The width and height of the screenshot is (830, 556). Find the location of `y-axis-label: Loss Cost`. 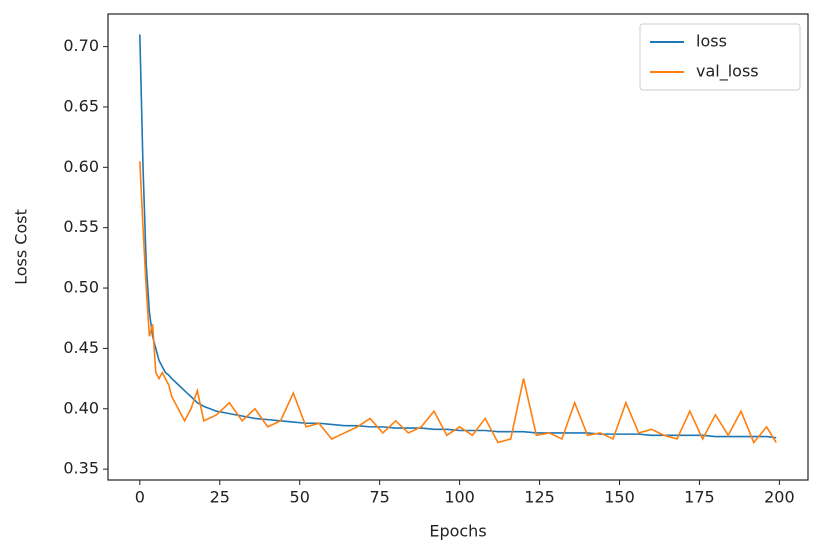

y-axis-label: Loss Cost is located at coordinates (21, 247).